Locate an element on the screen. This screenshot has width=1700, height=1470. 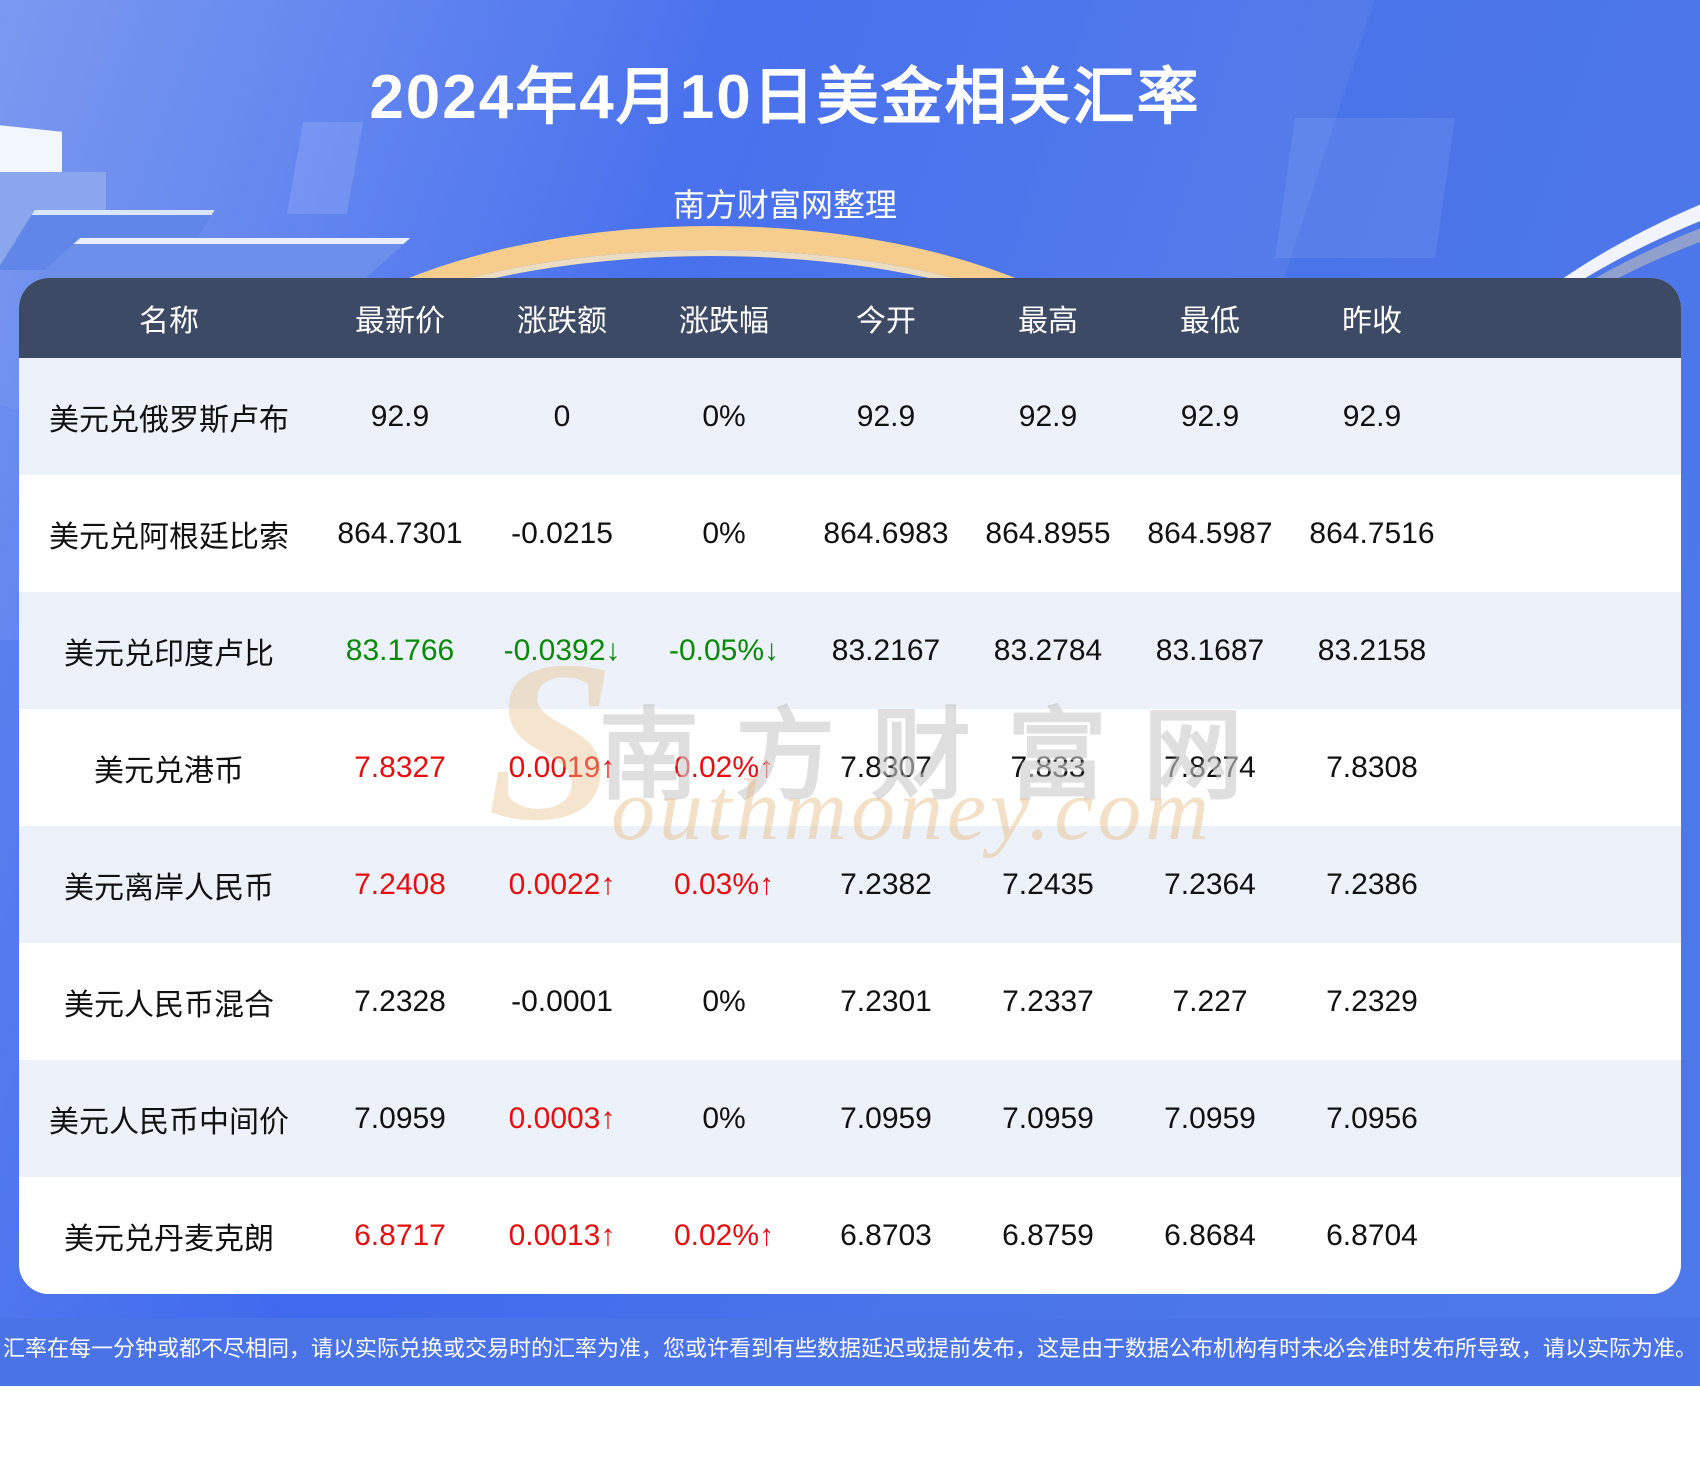
cell-value: 83.2158 is located at coordinates (1372, 650).